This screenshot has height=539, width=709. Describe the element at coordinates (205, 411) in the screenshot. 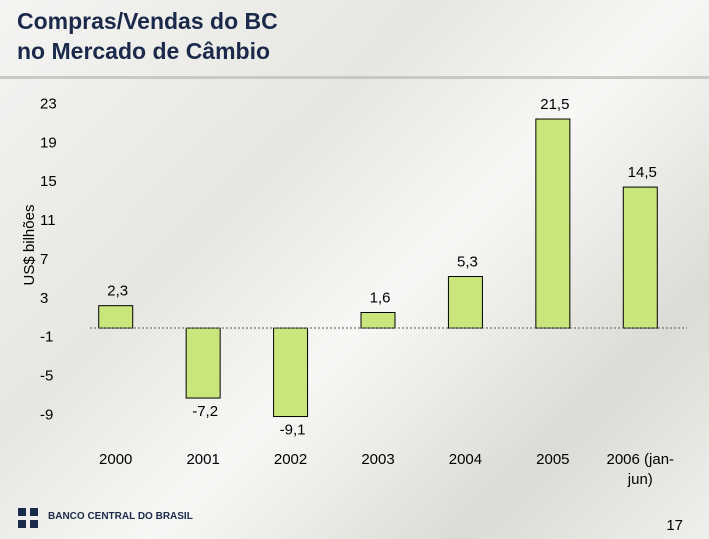

I see `value-label: -7,2` at that location.